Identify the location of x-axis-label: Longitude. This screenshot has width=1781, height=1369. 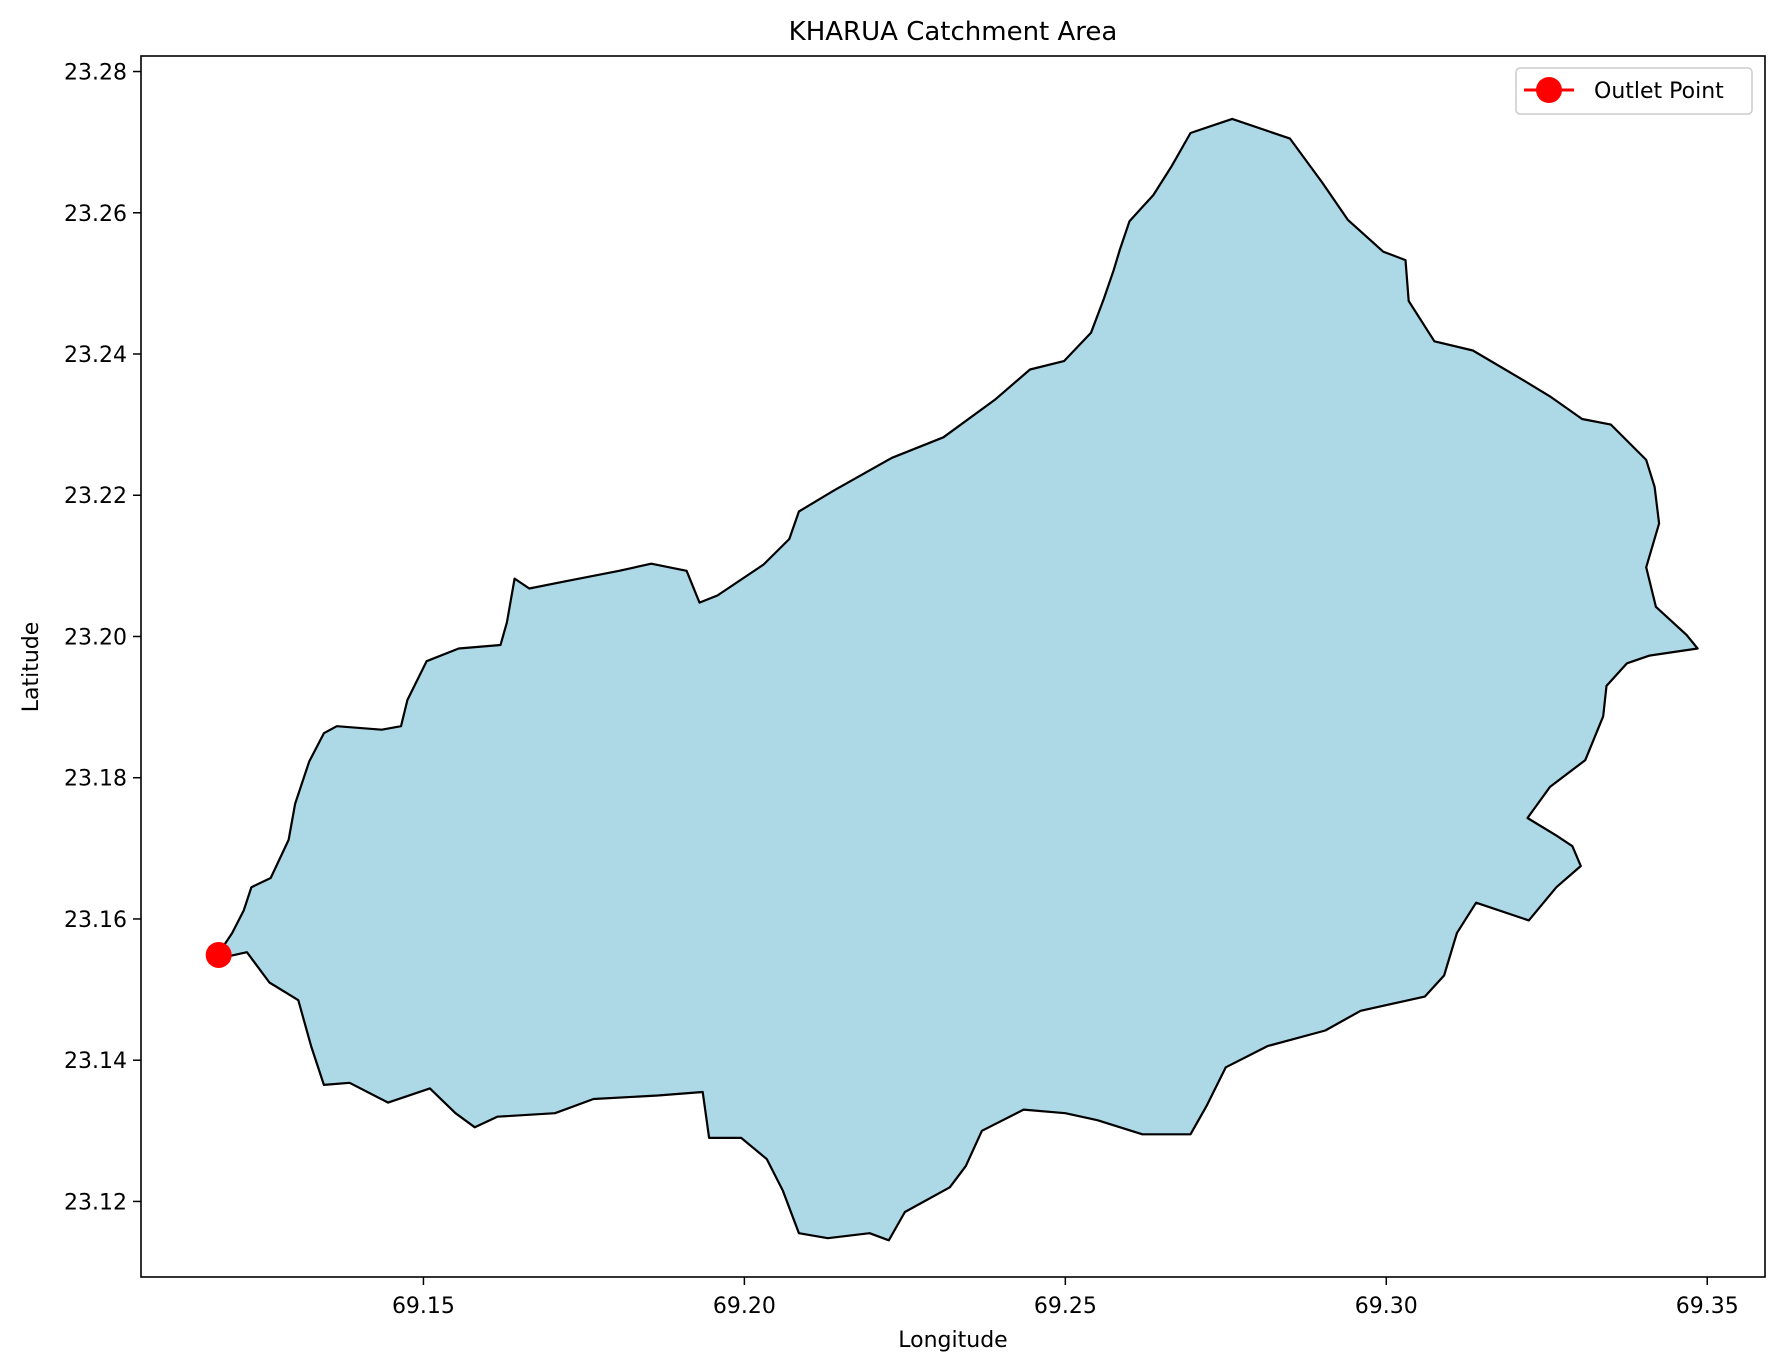
(952, 1340).